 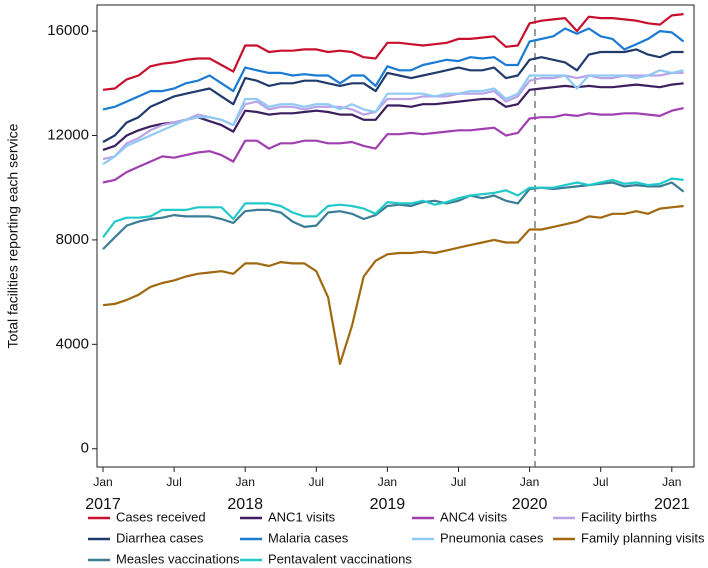 What do you see at coordinates (672, 504) in the screenshot?
I see `year-label: 2021` at bounding box center [672, 504].